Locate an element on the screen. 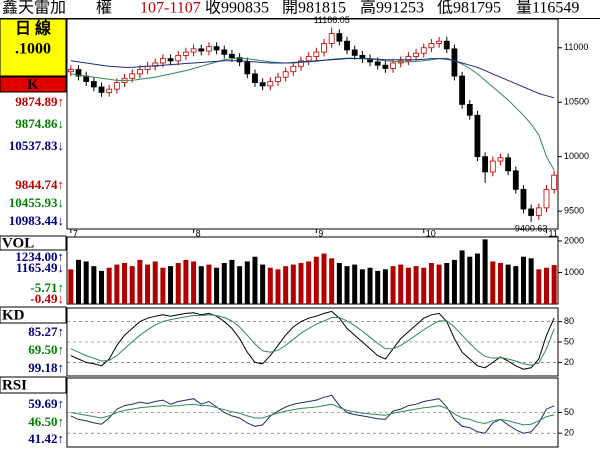 Image resolution: width=600 pixels, height=450 pixels. readout: -5.71↑ is located at coordinates (47, 287).